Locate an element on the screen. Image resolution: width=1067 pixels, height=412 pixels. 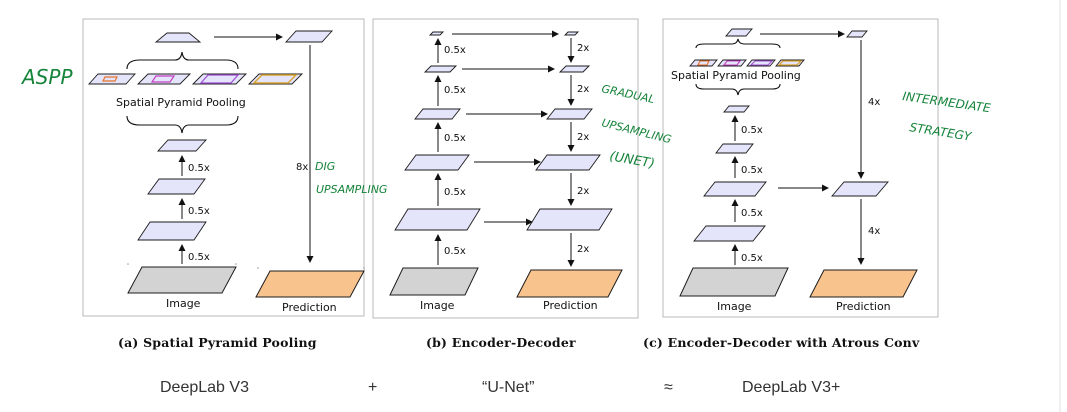
equation-line: DeepLab V3 + “U-Net” ≈ DeepLab V3+ is located at coordinates (500, 387).